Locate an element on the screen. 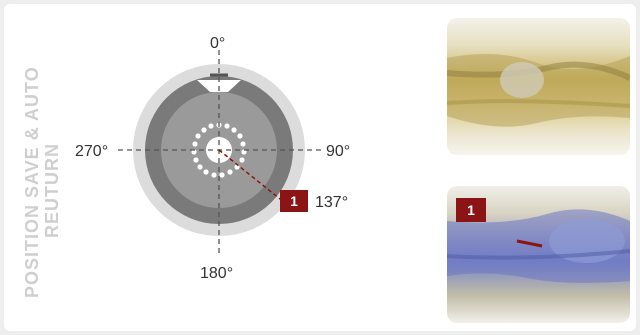 The height and width of the screenshot is (335, 640). bolt-circle-dots is located at coordinates (219, 150).